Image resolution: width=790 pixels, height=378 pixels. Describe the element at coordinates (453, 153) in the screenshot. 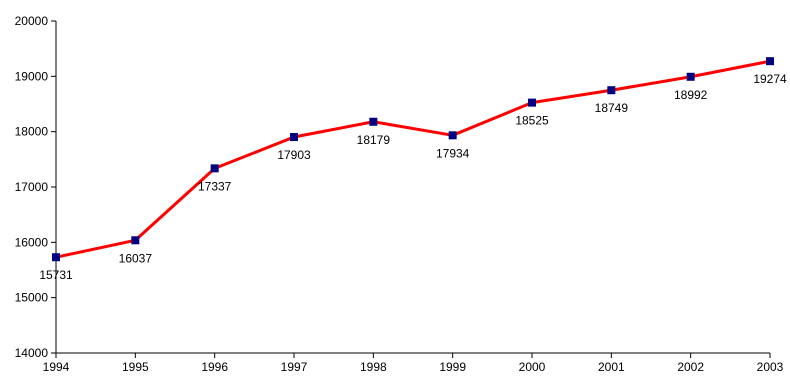

I see `data-label: 17934` at that location.